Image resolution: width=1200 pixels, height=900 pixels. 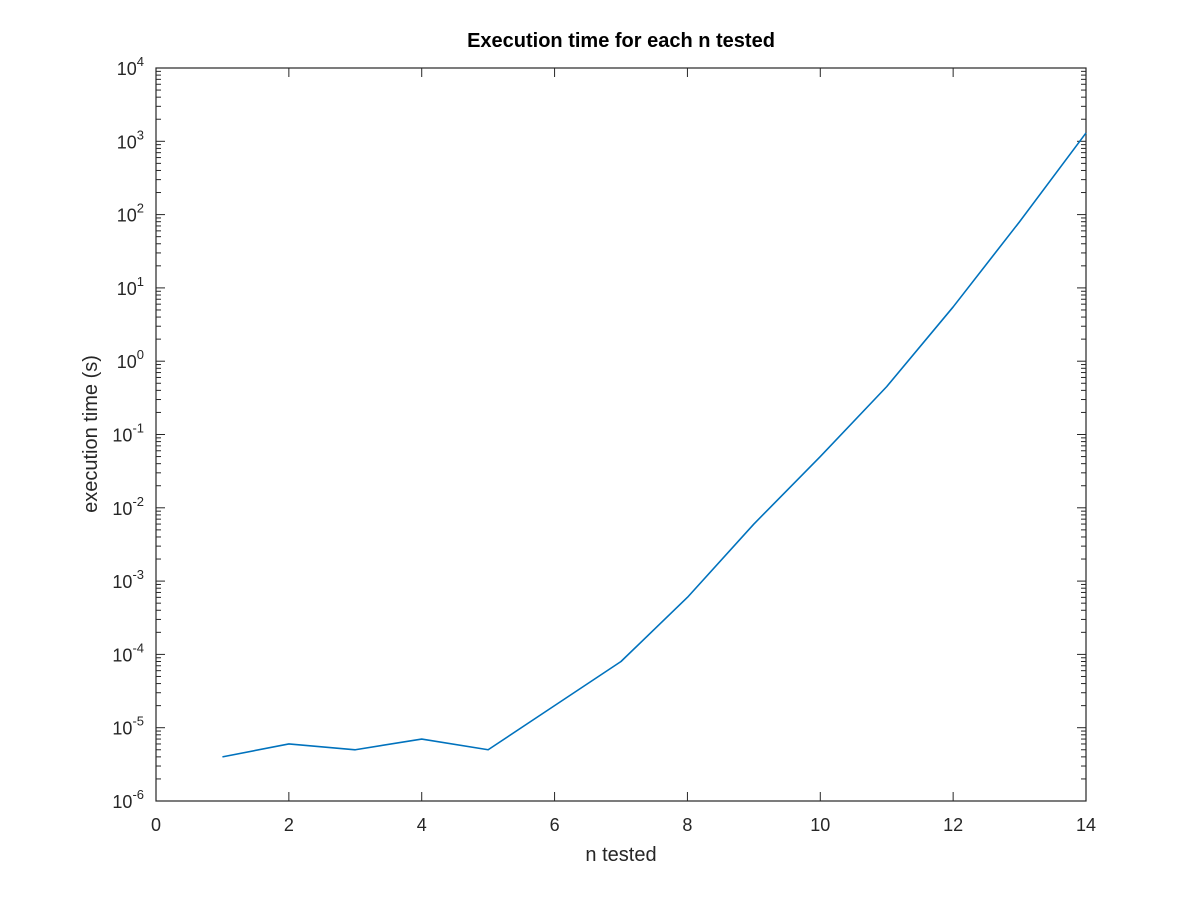 I want to click on y-tick-label: 10⁻², so click(x=128, y=506).